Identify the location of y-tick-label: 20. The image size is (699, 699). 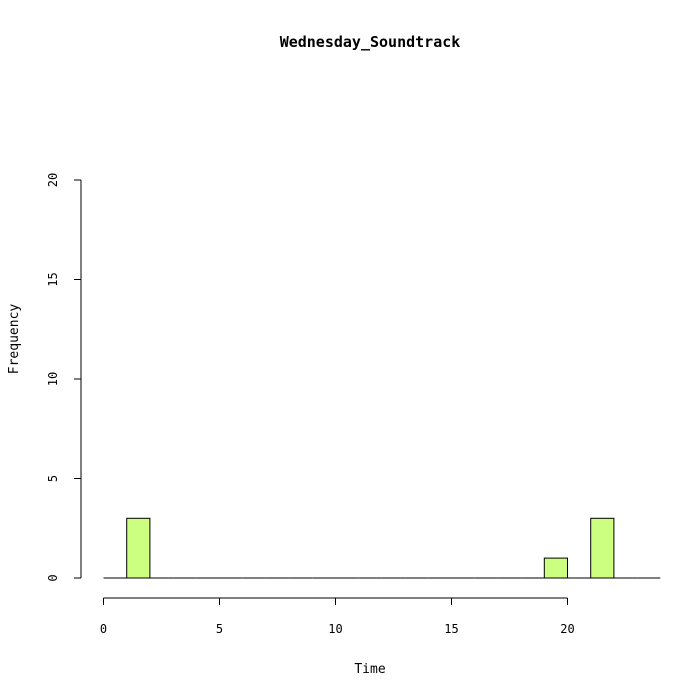
(53, 180).